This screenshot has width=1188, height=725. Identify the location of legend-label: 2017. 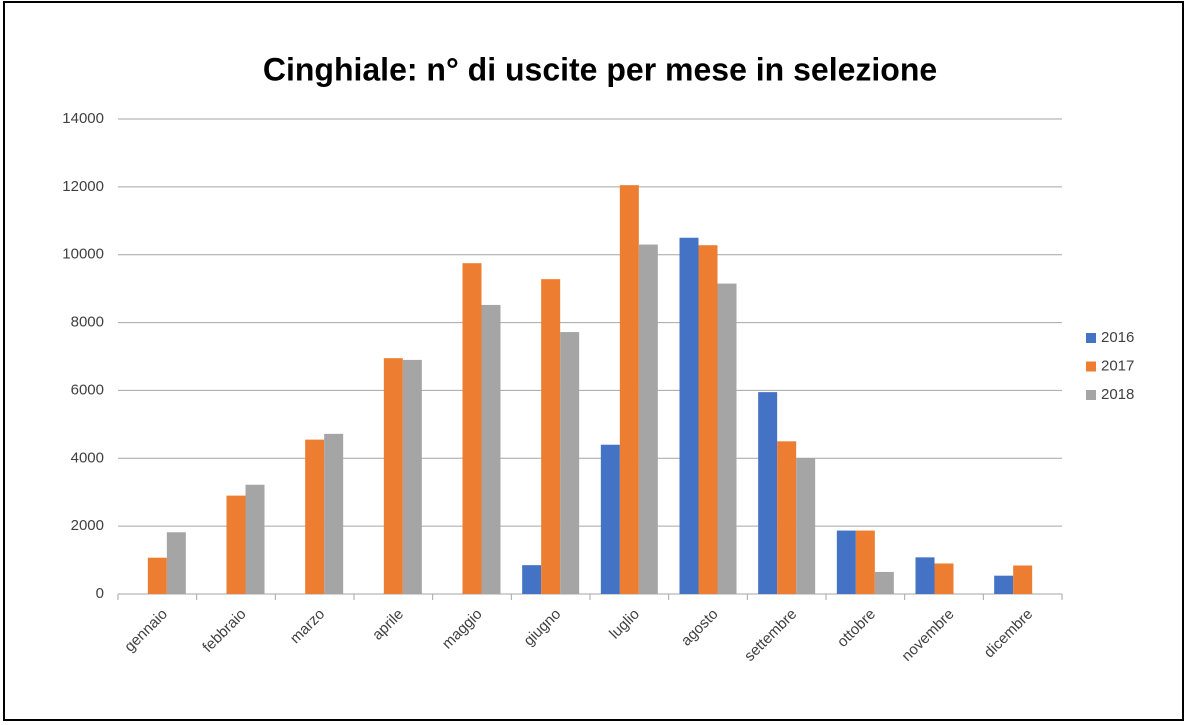
(1117, 365).